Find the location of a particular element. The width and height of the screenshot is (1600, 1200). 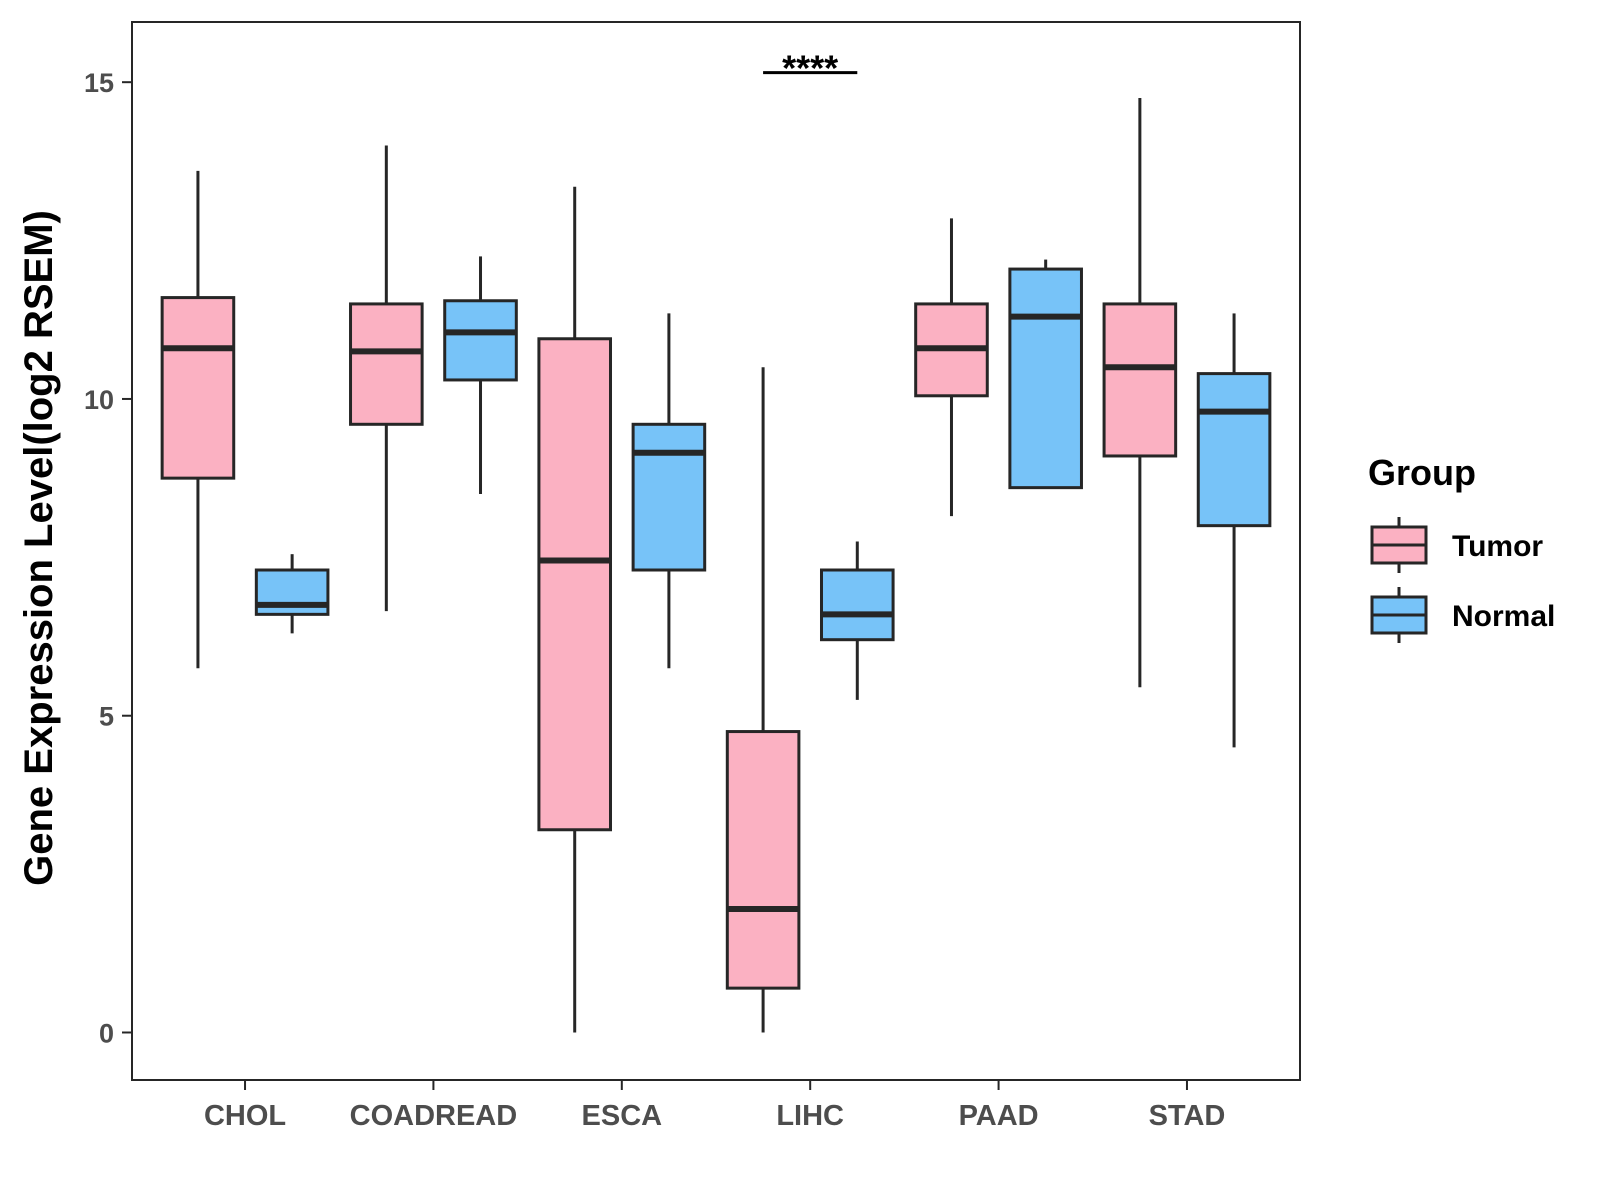

box-normal-coadread is located at coordinates (480, 375).